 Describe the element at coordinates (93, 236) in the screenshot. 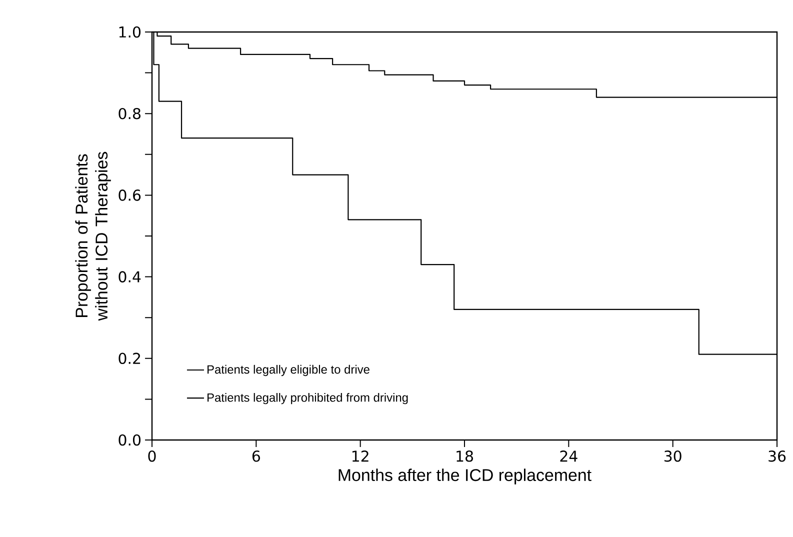

I see `y-axis-title: Proportion of Patients without ICD Therapies` at that location.